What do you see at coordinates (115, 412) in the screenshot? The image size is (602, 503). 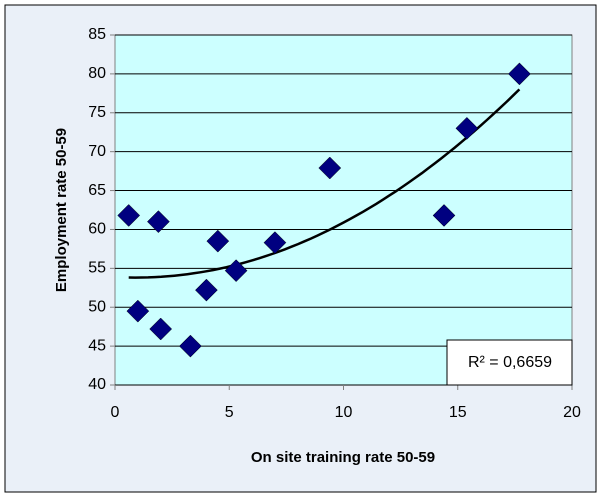 I see `x-tick-label: 0` at bounding box center [115, 412].